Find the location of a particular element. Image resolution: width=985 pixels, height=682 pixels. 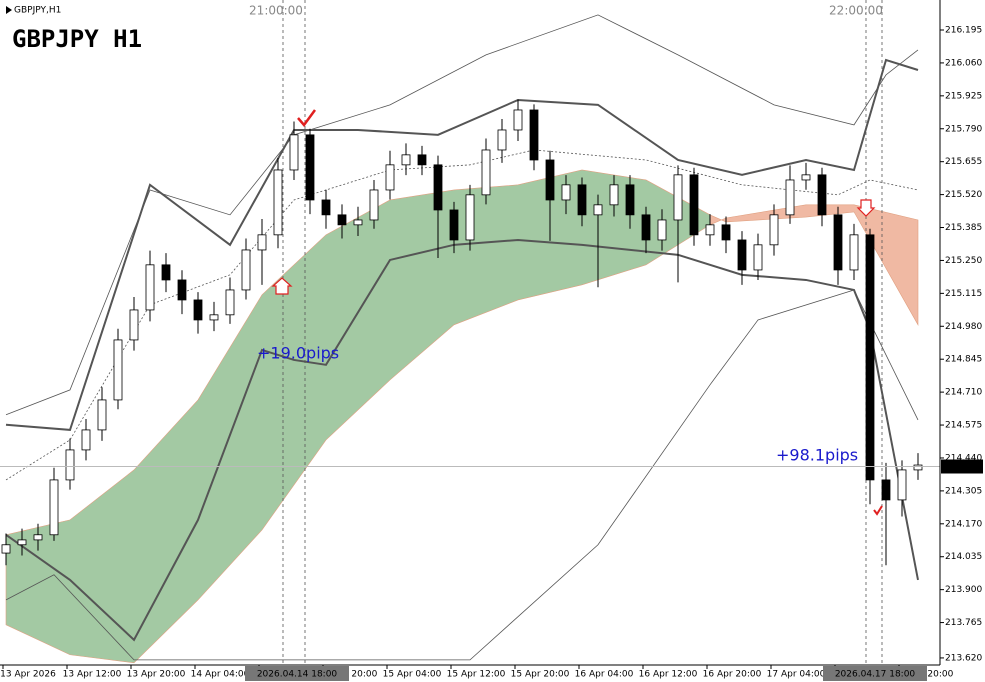

chart-title: GBPJPY H1 is located at coordinates (77, 39).